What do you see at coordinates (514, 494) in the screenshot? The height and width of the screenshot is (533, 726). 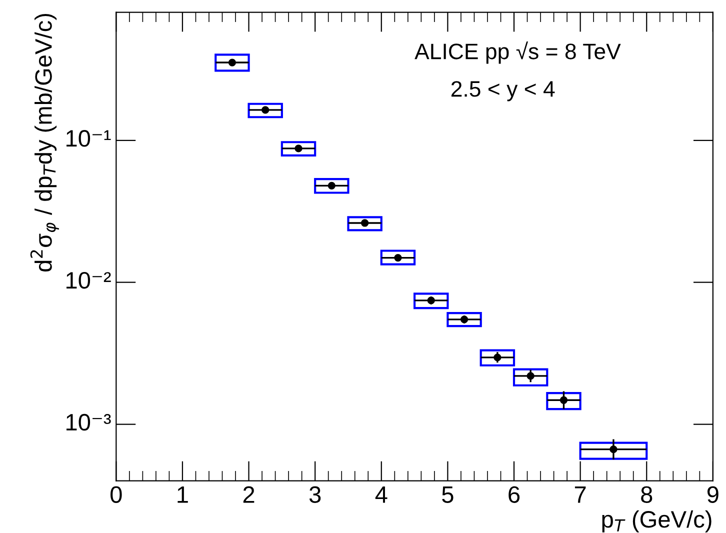 I see `x-tick-label: 6` at bounding box center [514, 494].